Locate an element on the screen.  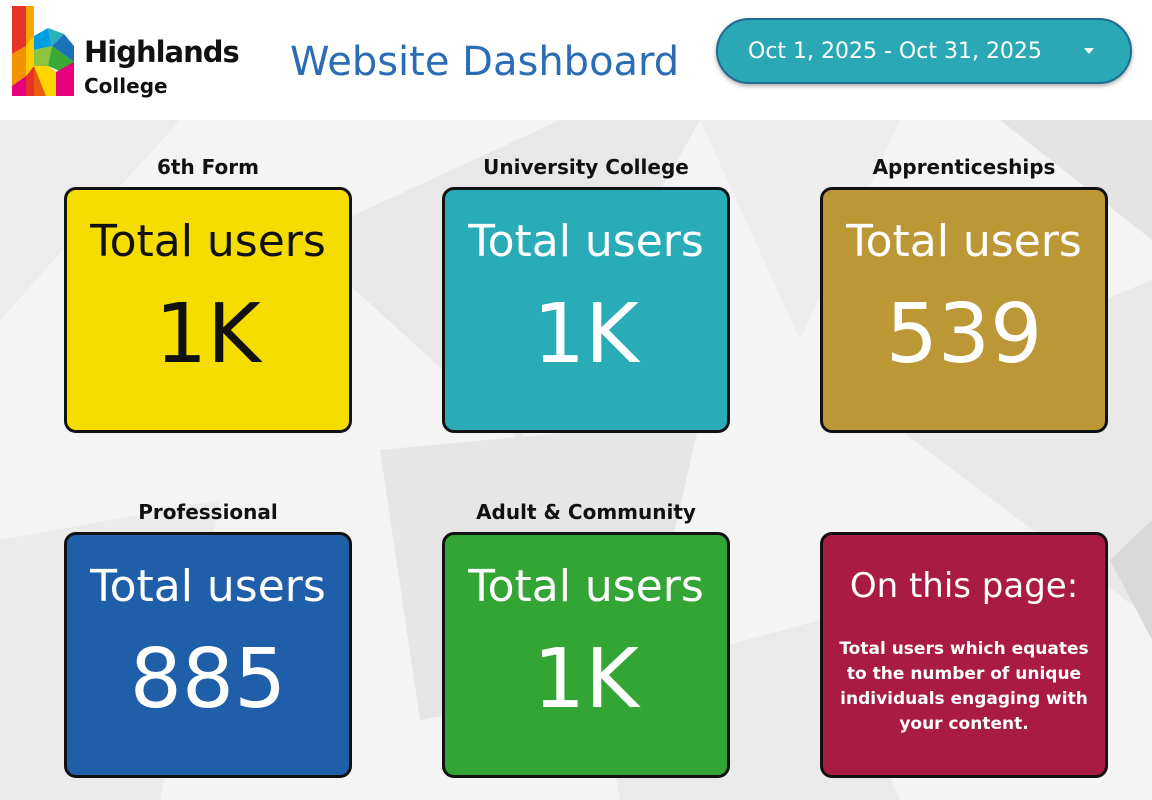
date-range-picker: Oct 1, 2025 - Oct 31, 2025 is located at coordinates (924, 51).